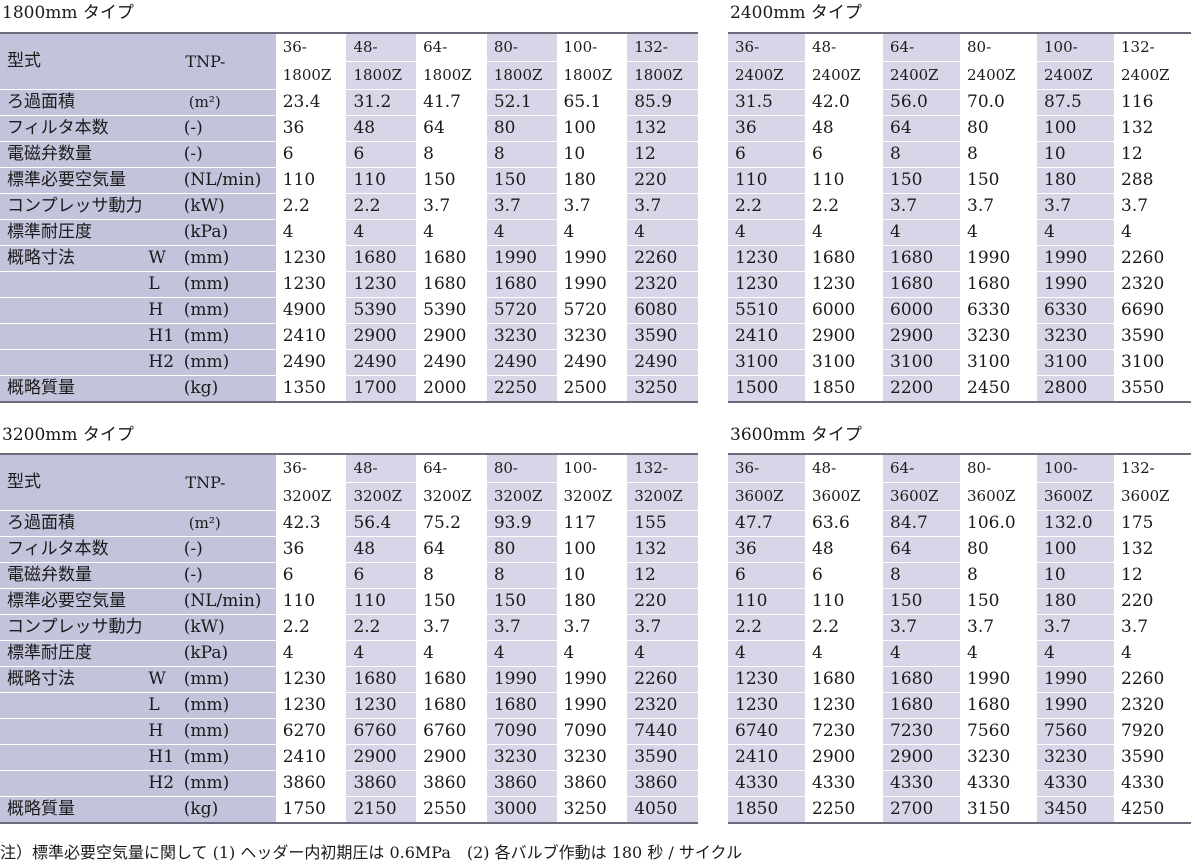  I want to click on data-cell: 1850, so click(766, 810).